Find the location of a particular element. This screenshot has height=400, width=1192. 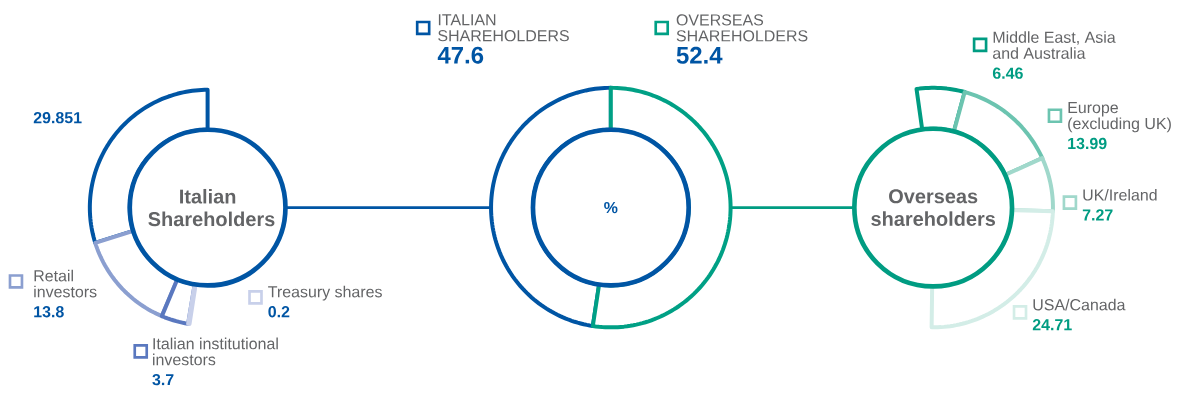

legend-label: ITALIAN SHAREHOLDERS is located at coordinates (503, 28).